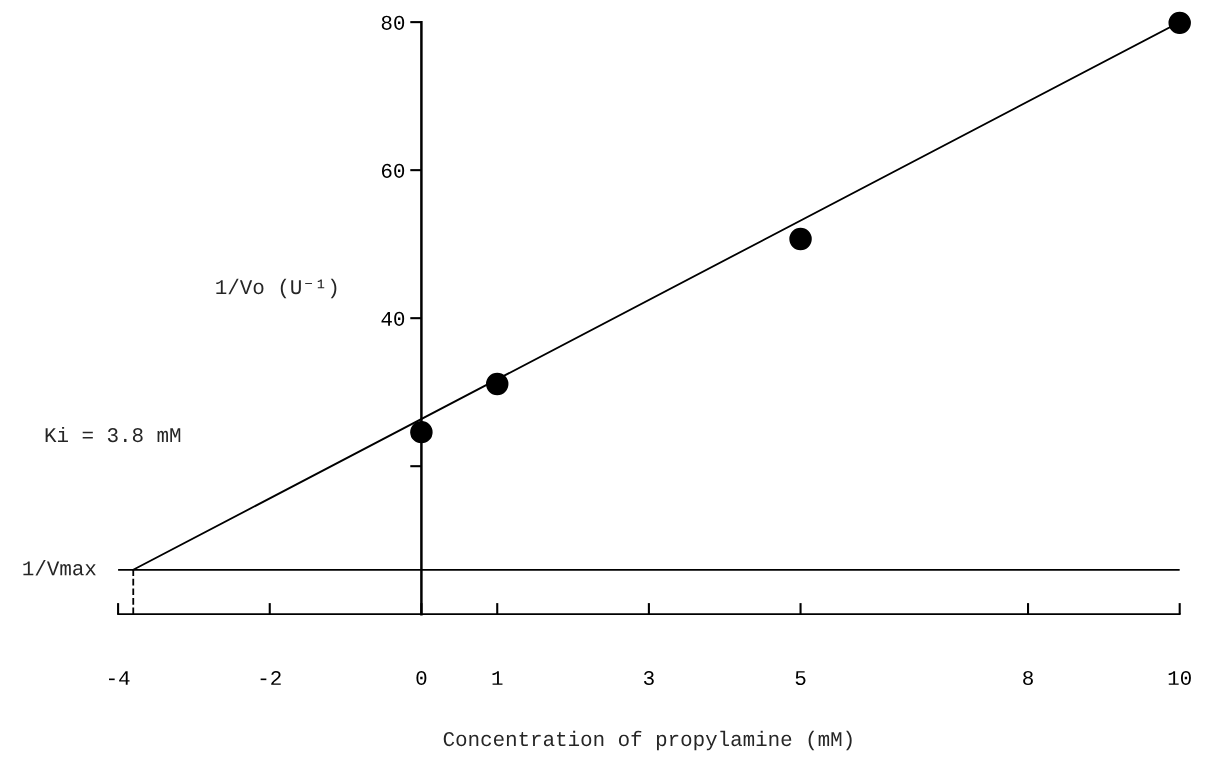  What do you see at coordinates (648, 678) in the screenshot?
I see `x-tick-label: 3` at bounding box center [648, 678].